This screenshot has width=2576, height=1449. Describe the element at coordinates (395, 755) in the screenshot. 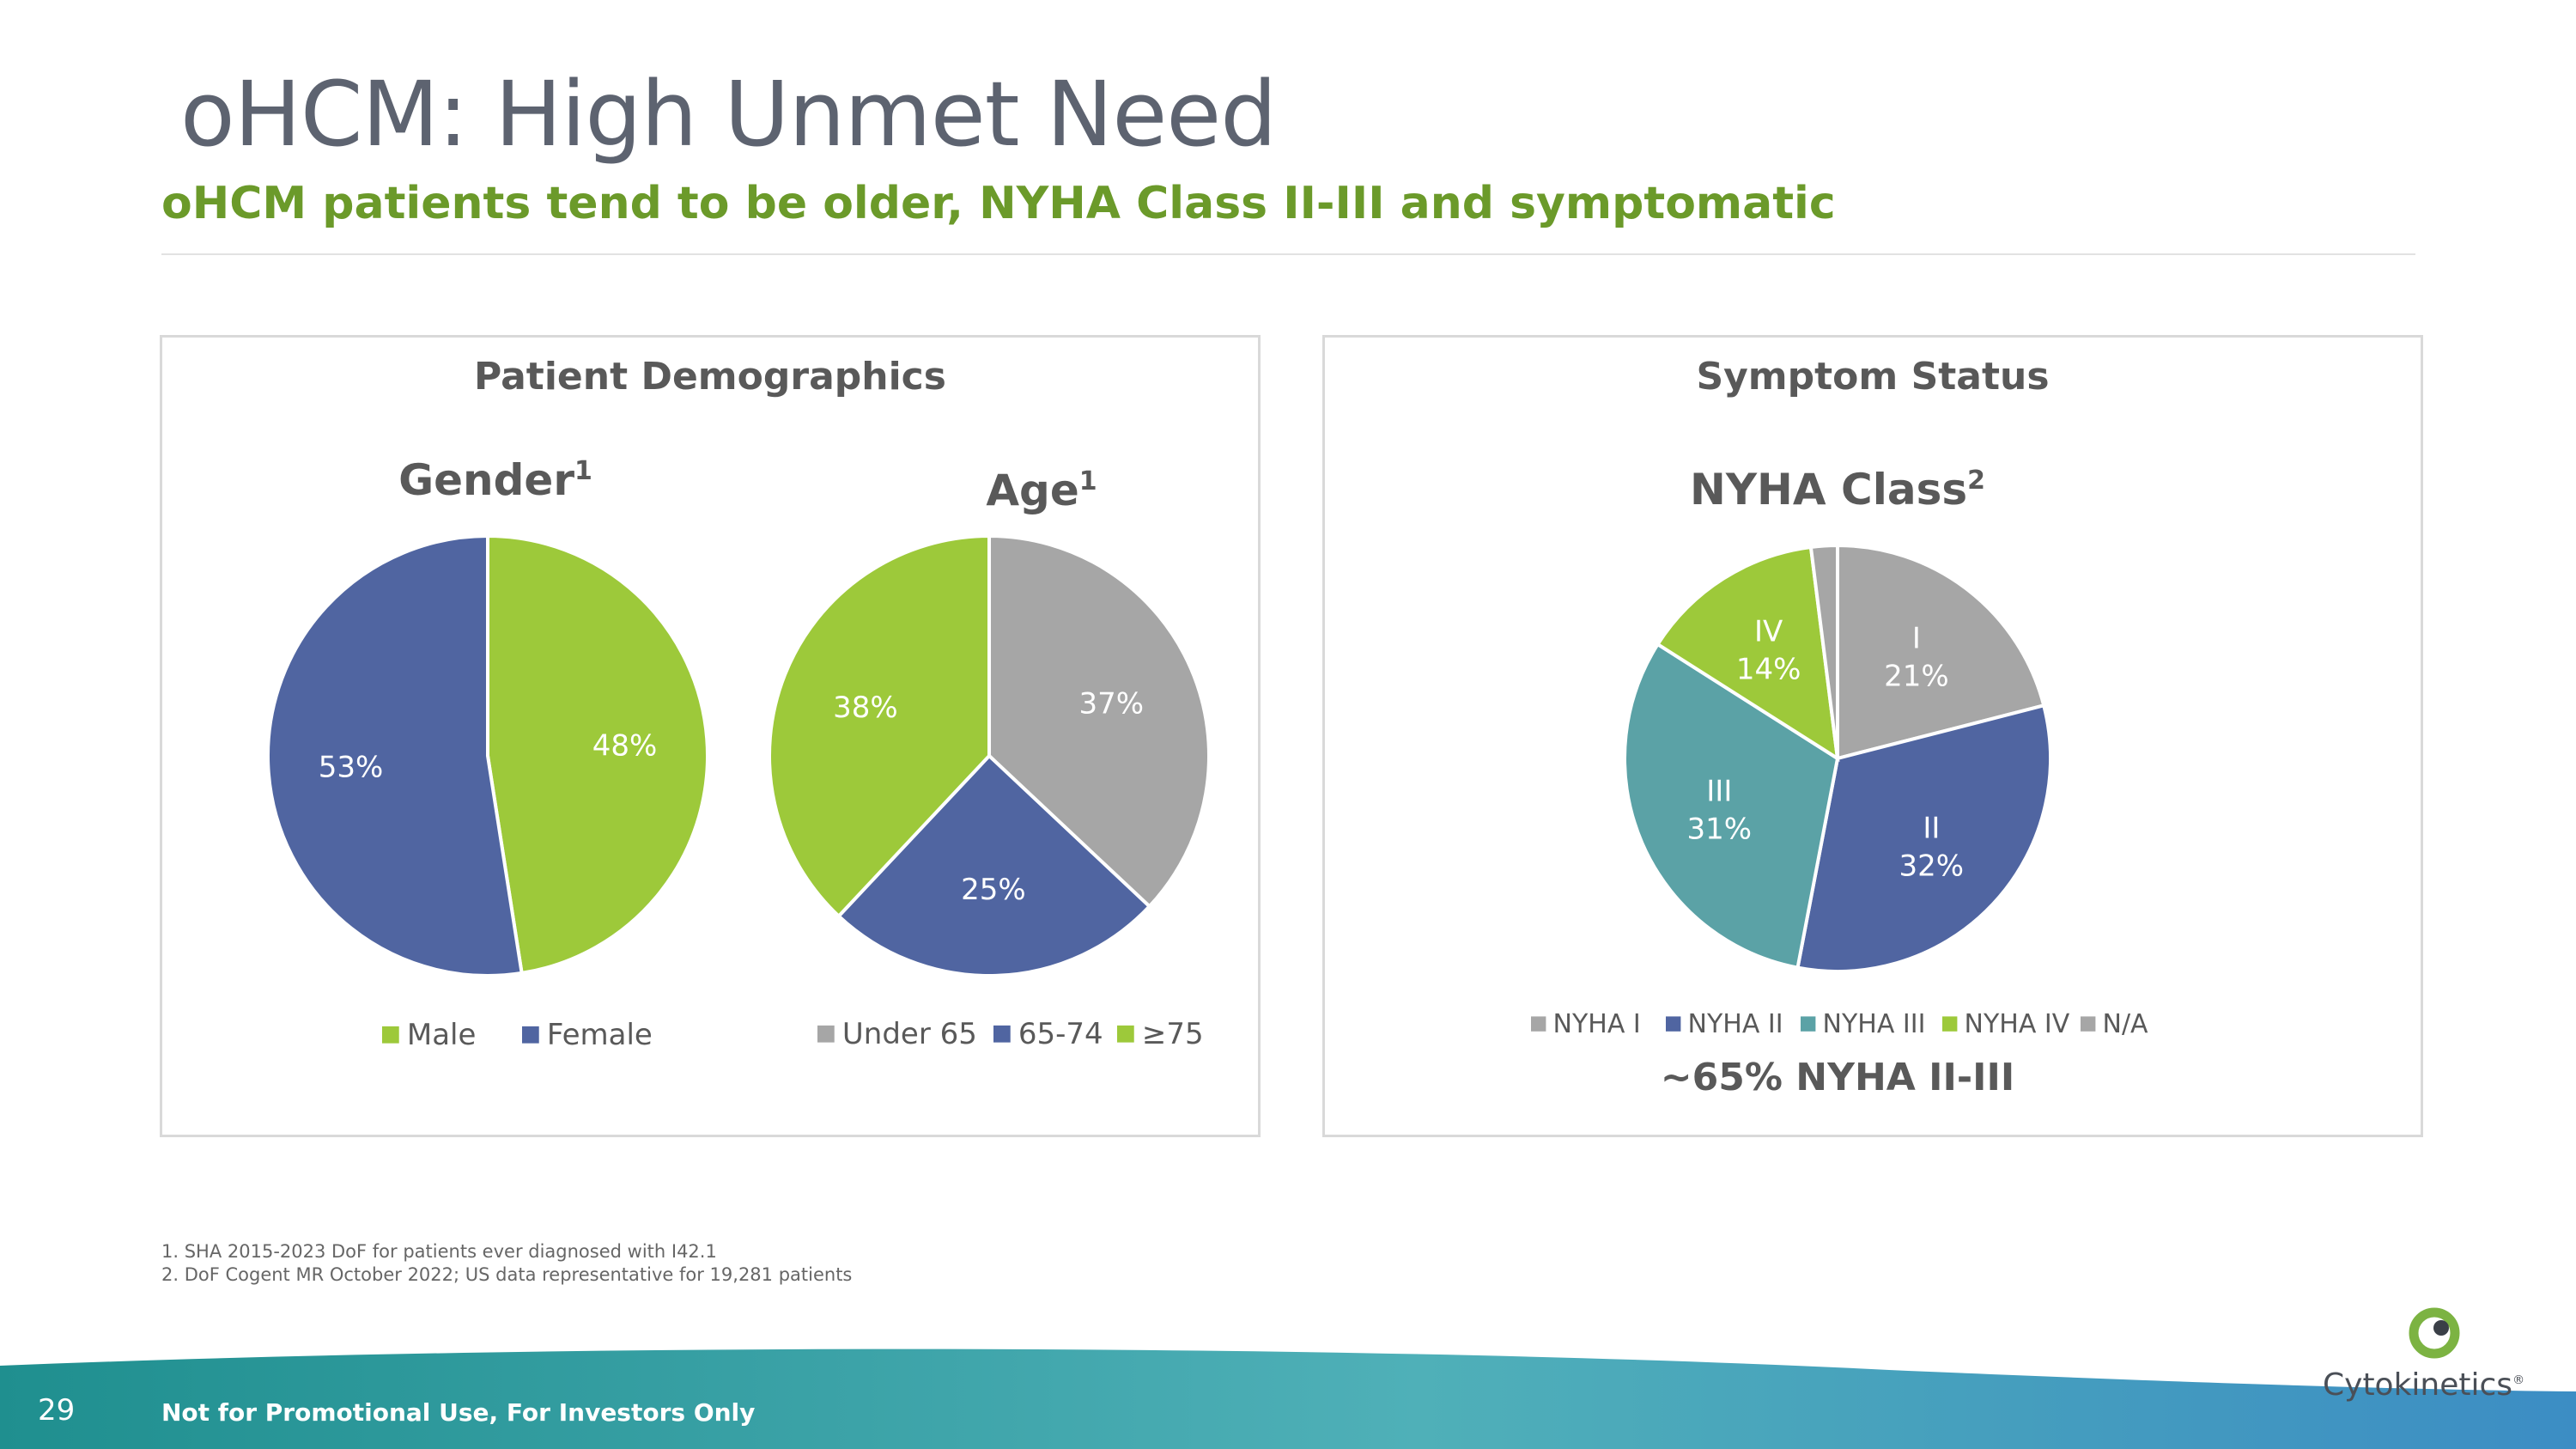

I see `gender-slice-female` at that location.